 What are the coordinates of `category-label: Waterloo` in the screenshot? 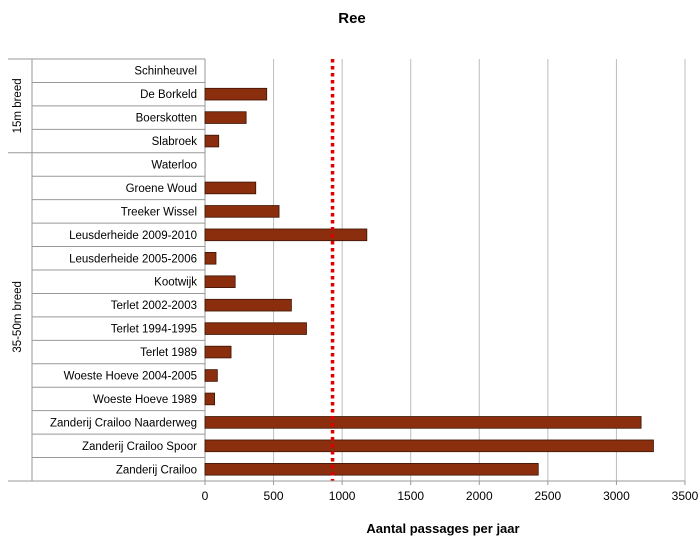 It's located at (174, 166).